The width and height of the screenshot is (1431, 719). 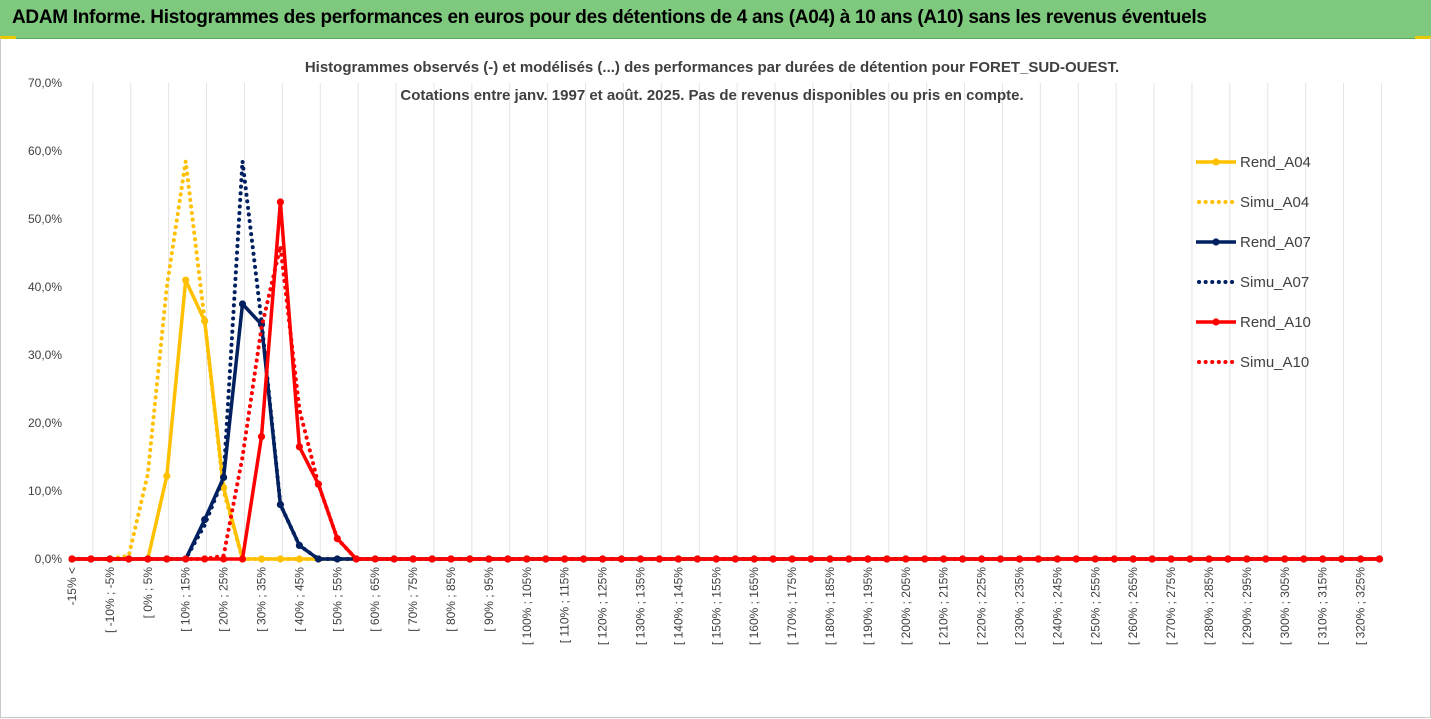 I want to click on x-tick-label: [ 170% ; 175%, so click(x=792, y=606).